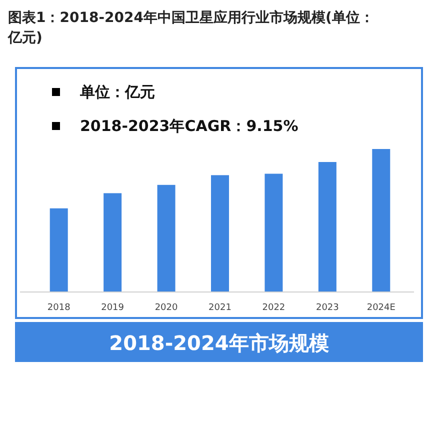  I want to click on x-tick-label: 2019, so click(112, 308).